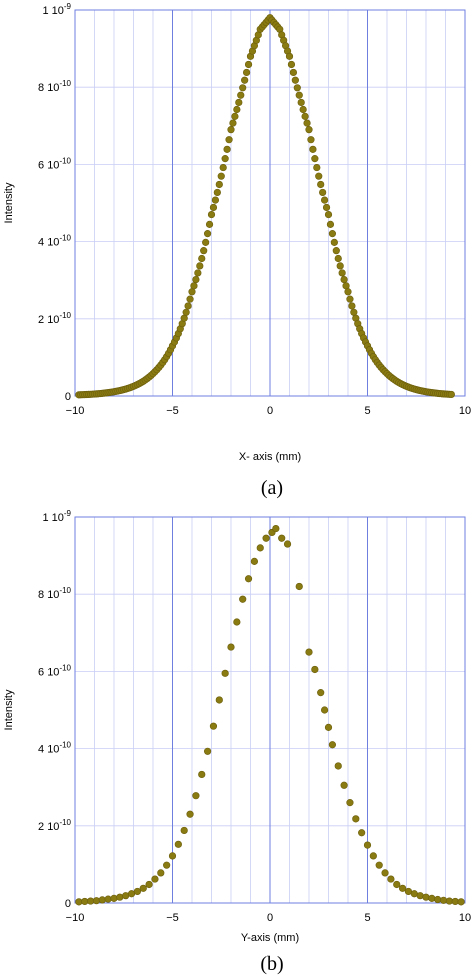 This screenshot has width=474, height=977. What do you see at coordinates (68, 513) in the screenshot?
I see `y-tick-exponent: -9` at bounding box center [68, 513].